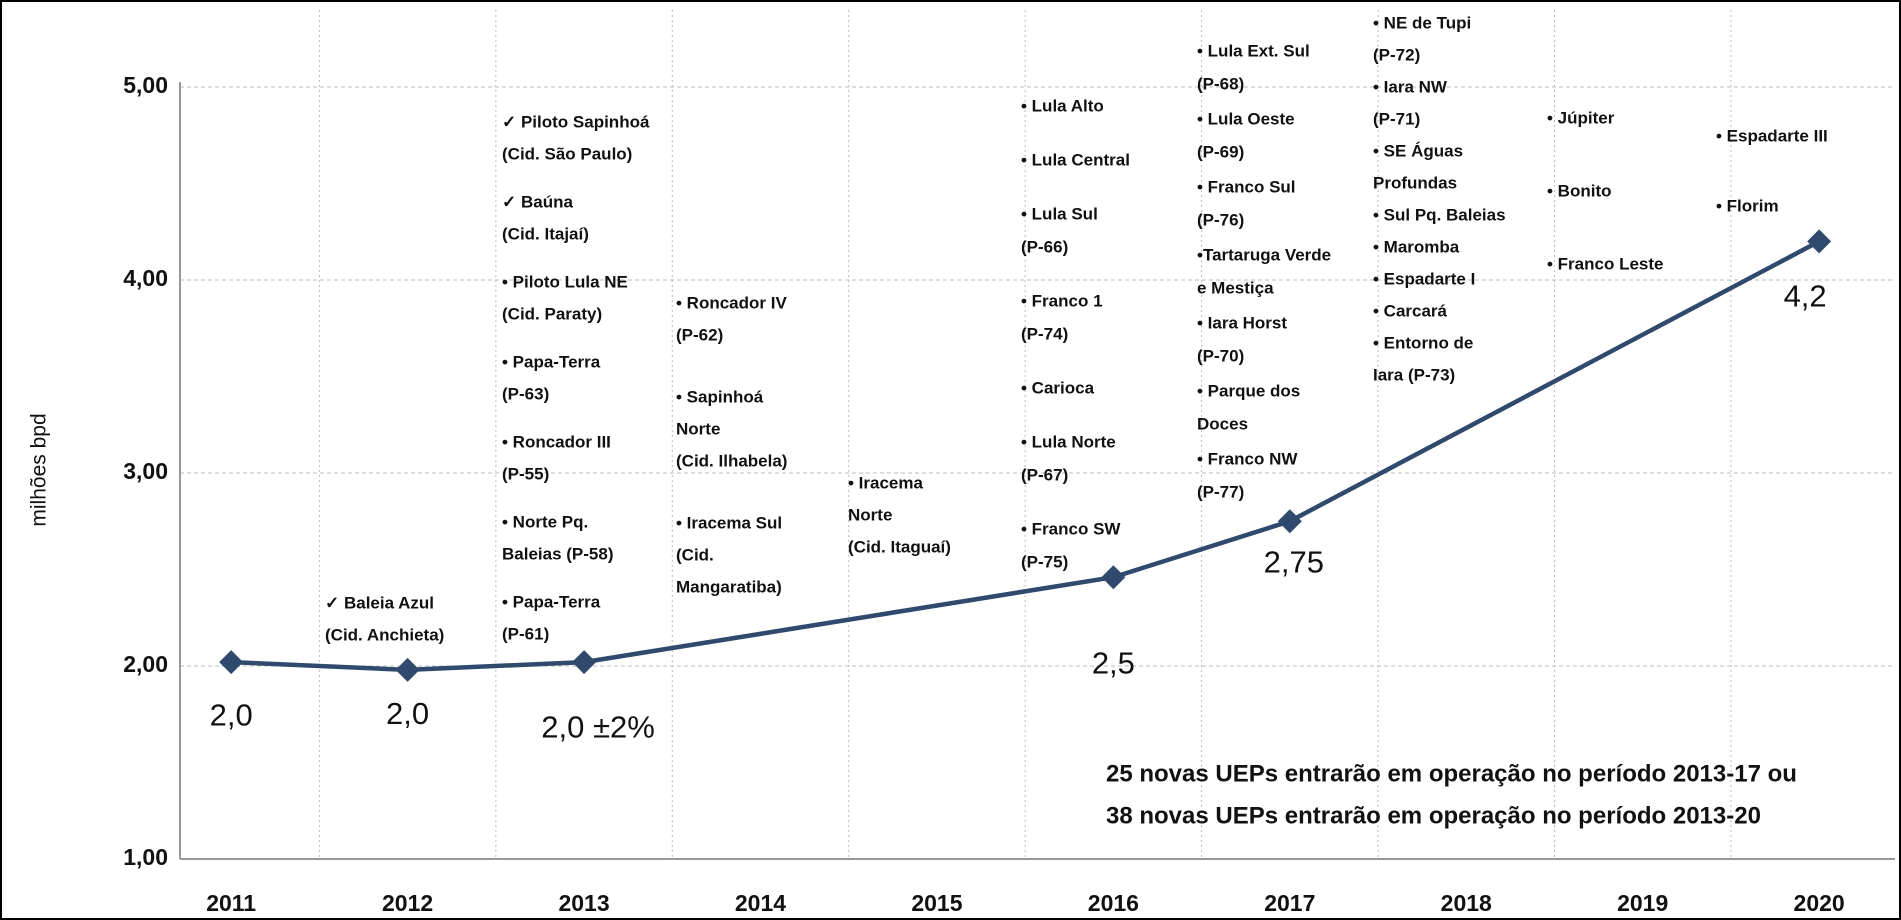 This screenshot has width=1901, height=920. What do you see at coordinates (39, 469) in the screenshot?
I see `y-axis-label: milhões bpd` at bounding box center [39, 469].